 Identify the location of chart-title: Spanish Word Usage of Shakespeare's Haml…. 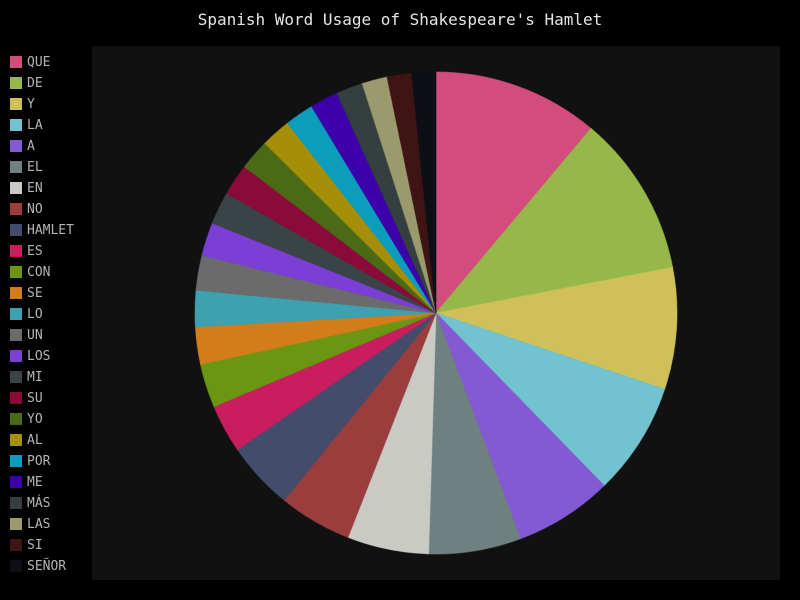
(400, 19).